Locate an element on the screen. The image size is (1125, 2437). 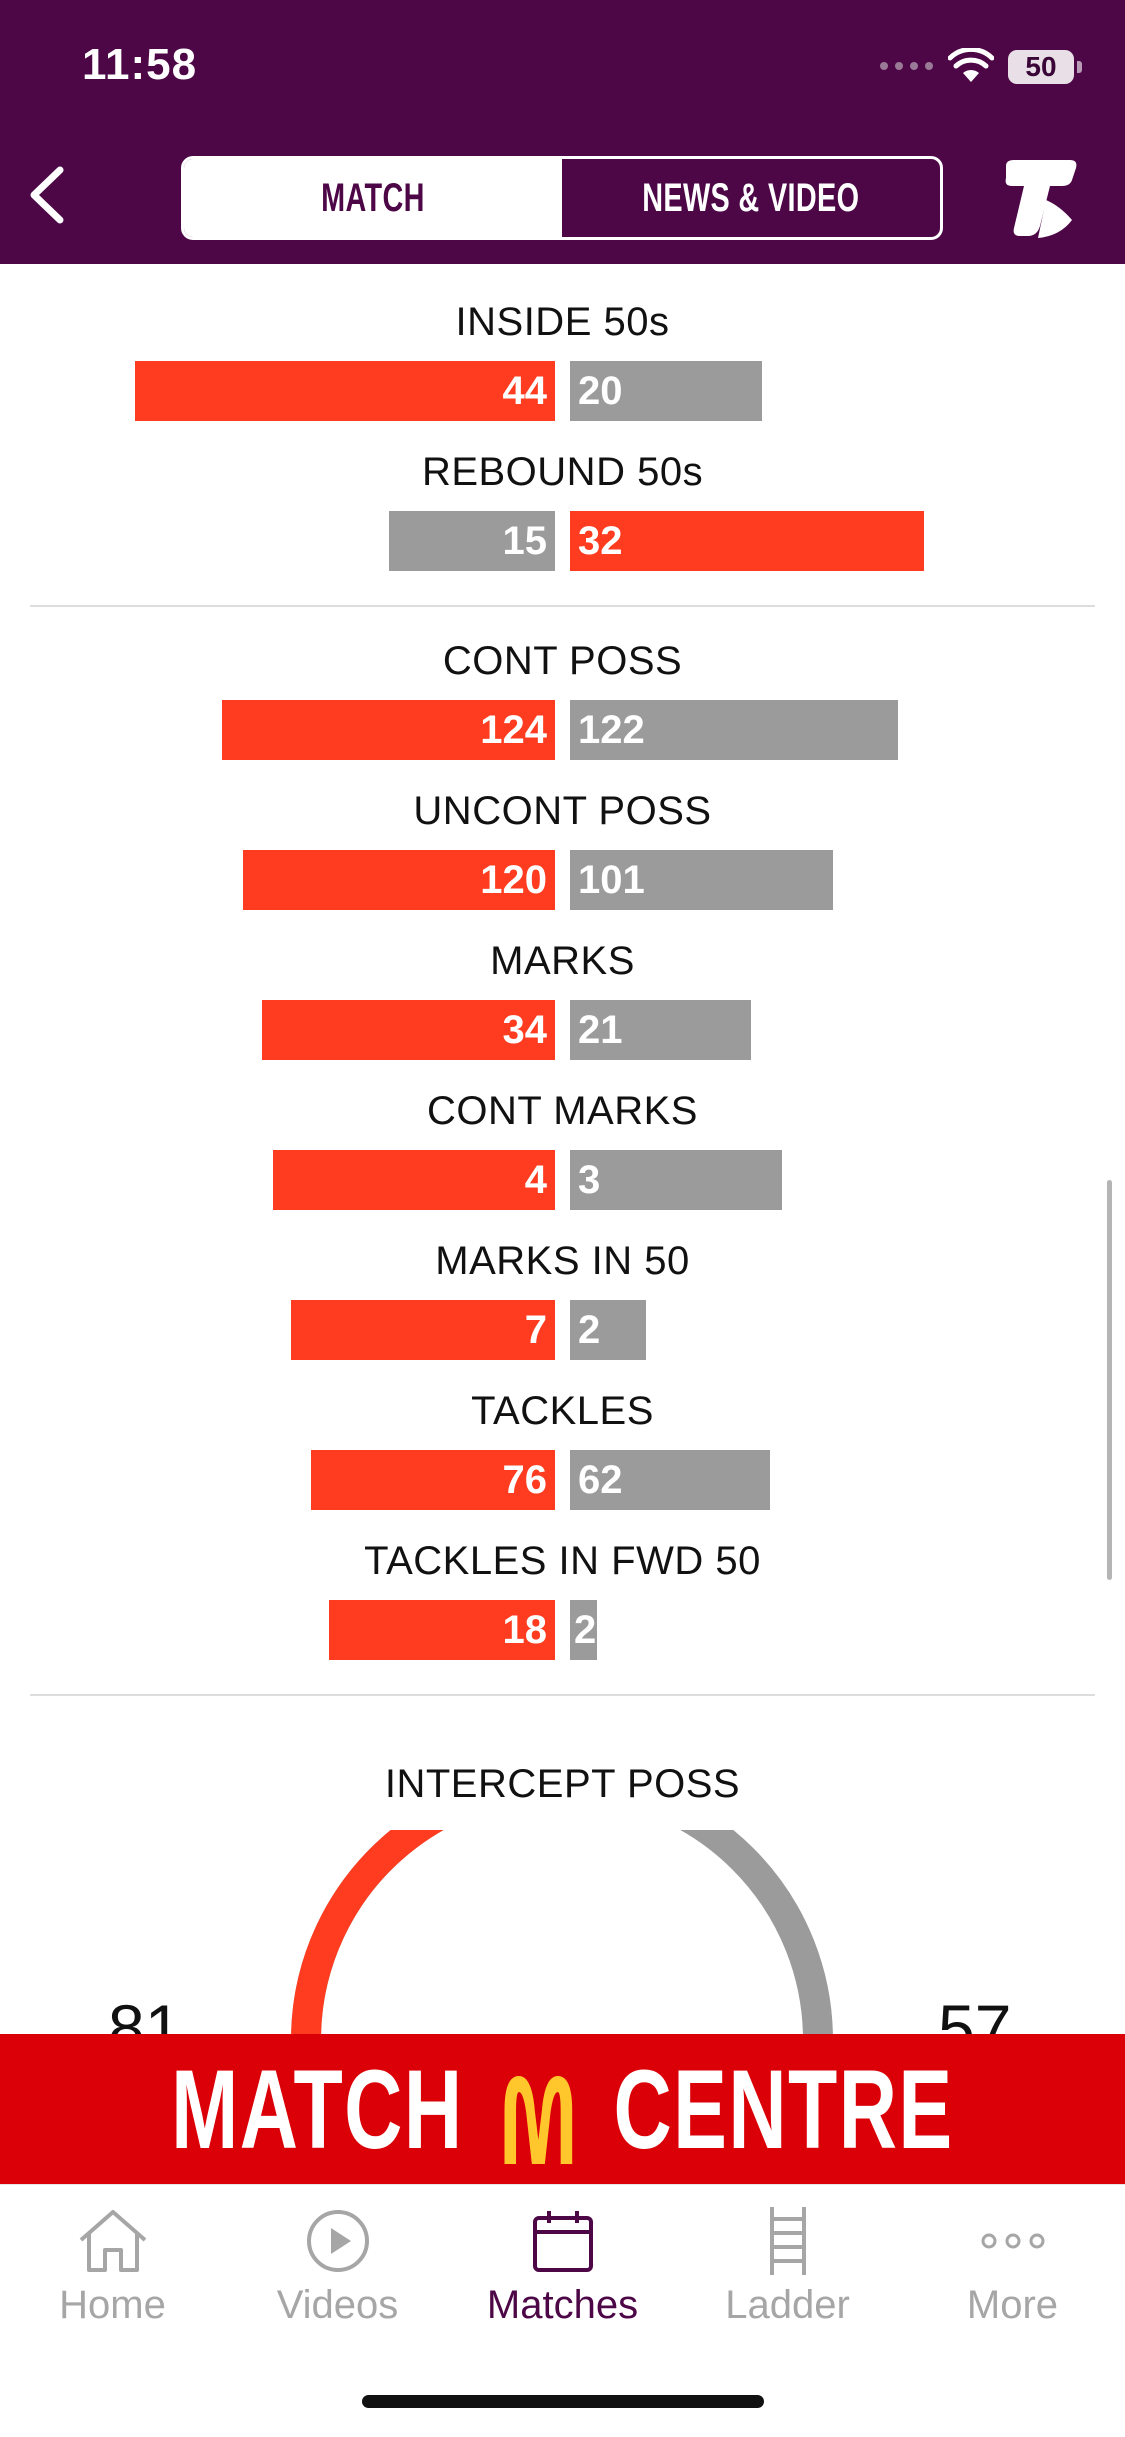
segmented-control: MATCH NEWS & VIDEO is located at coordinates (562, 198).